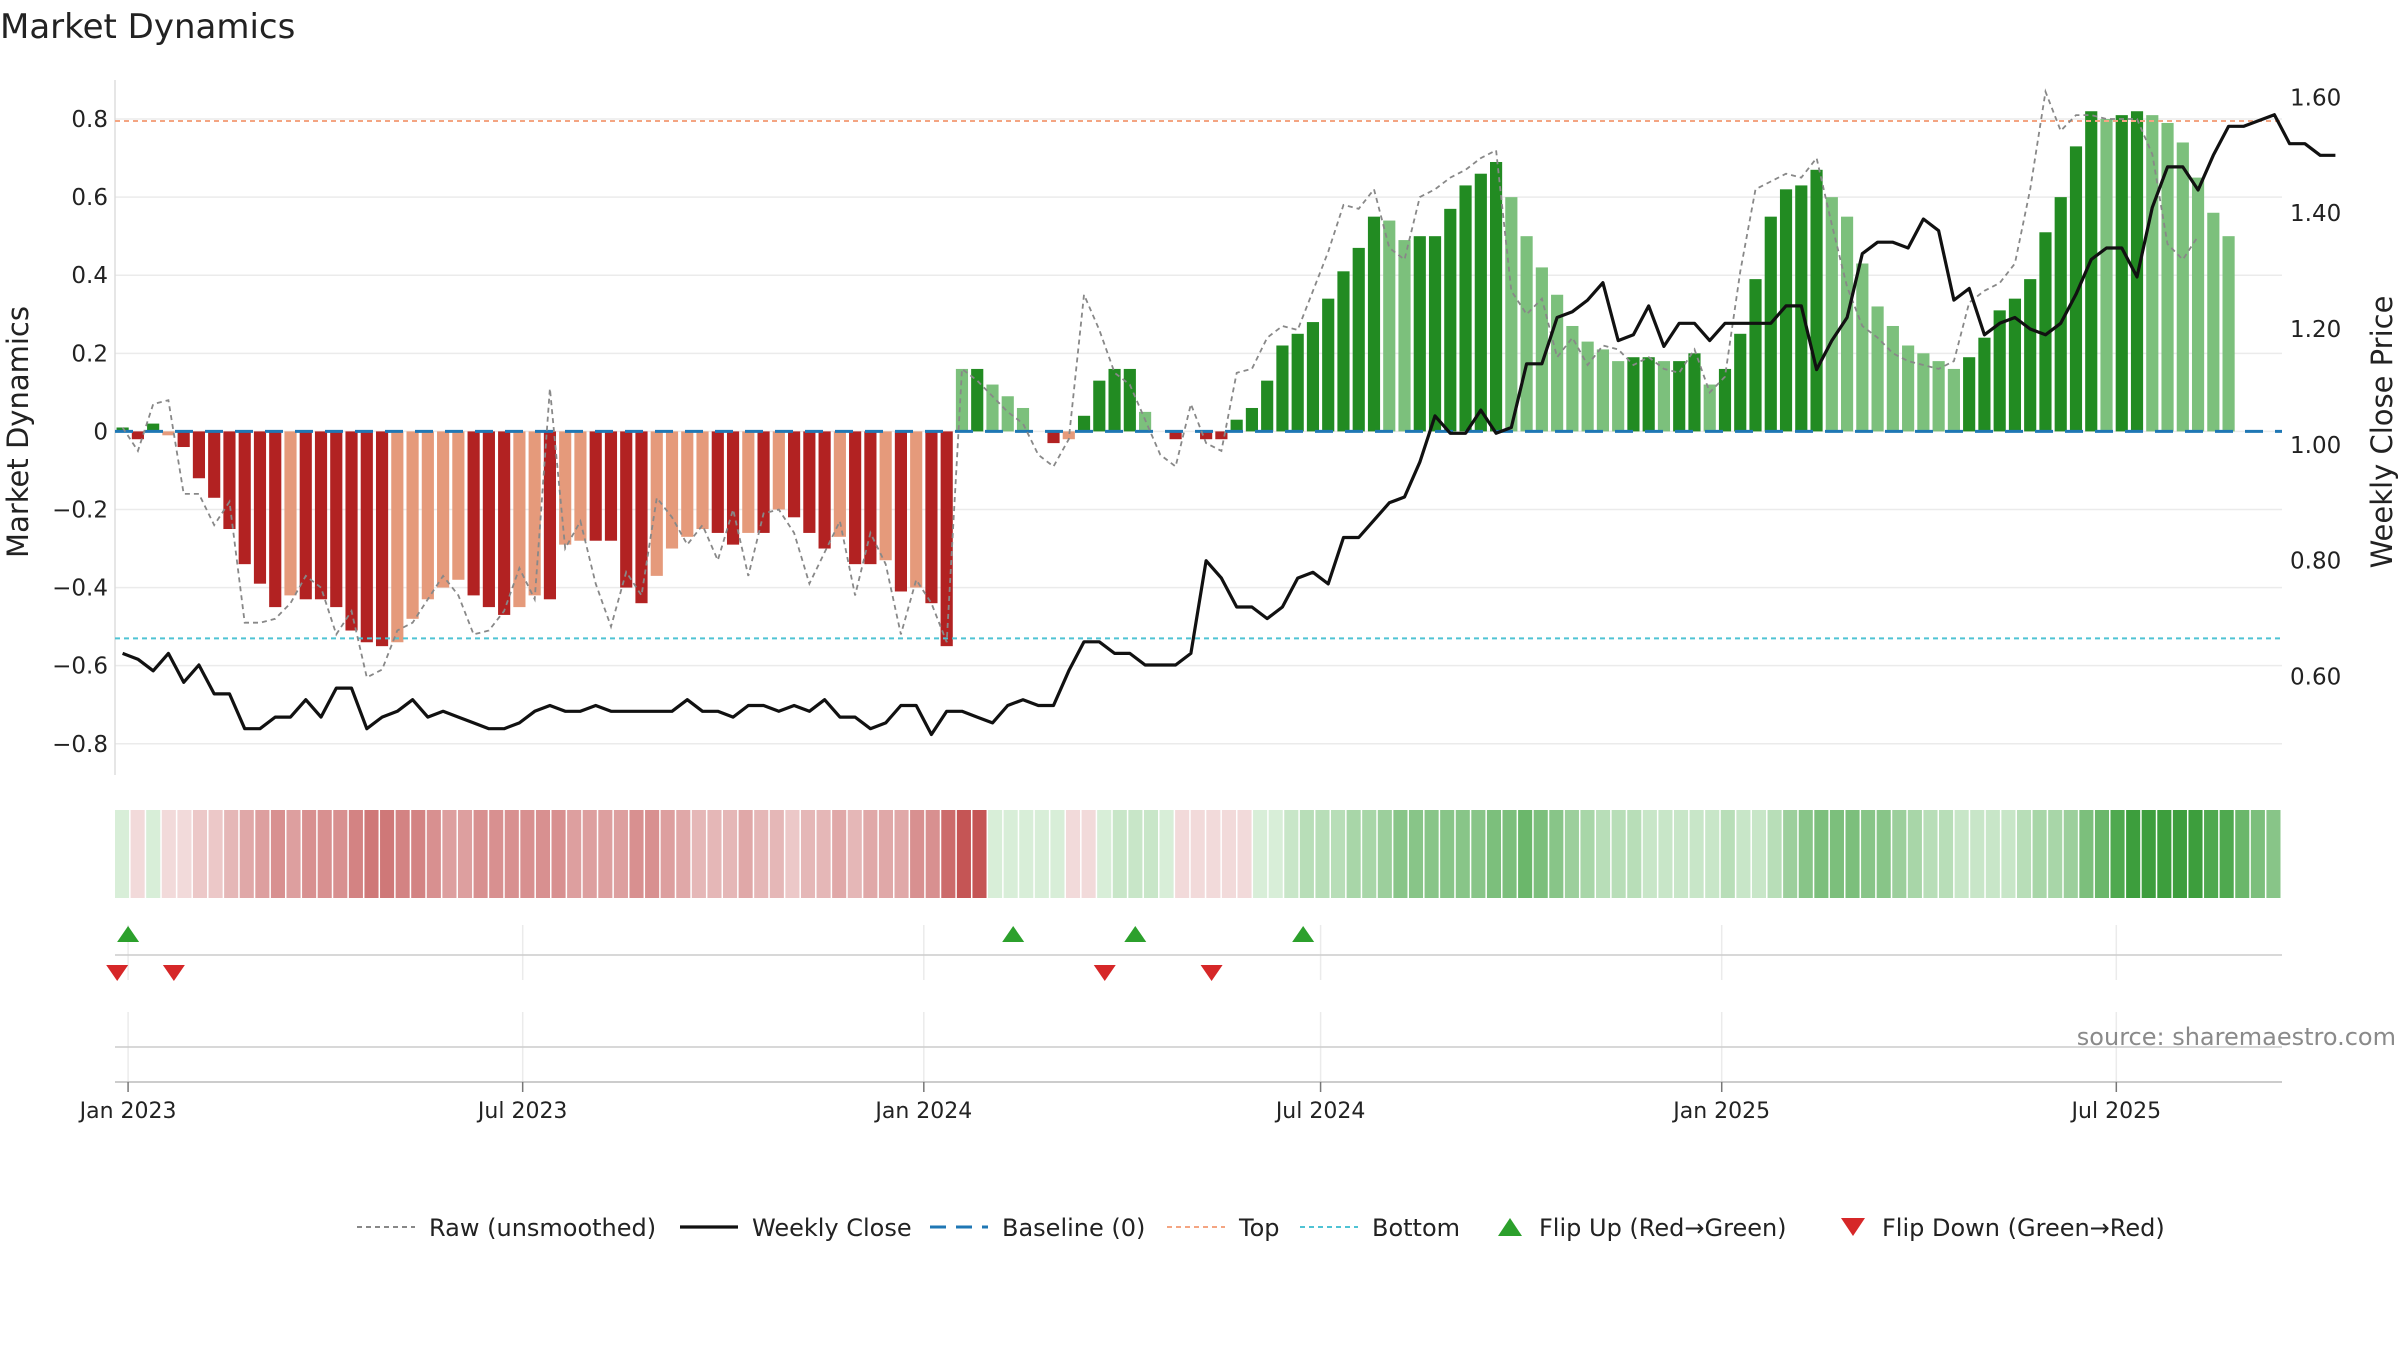 This screenshot has width=2400, height=1350. I want to click on y-left-tick-label: 0.8, so click(89, 120).